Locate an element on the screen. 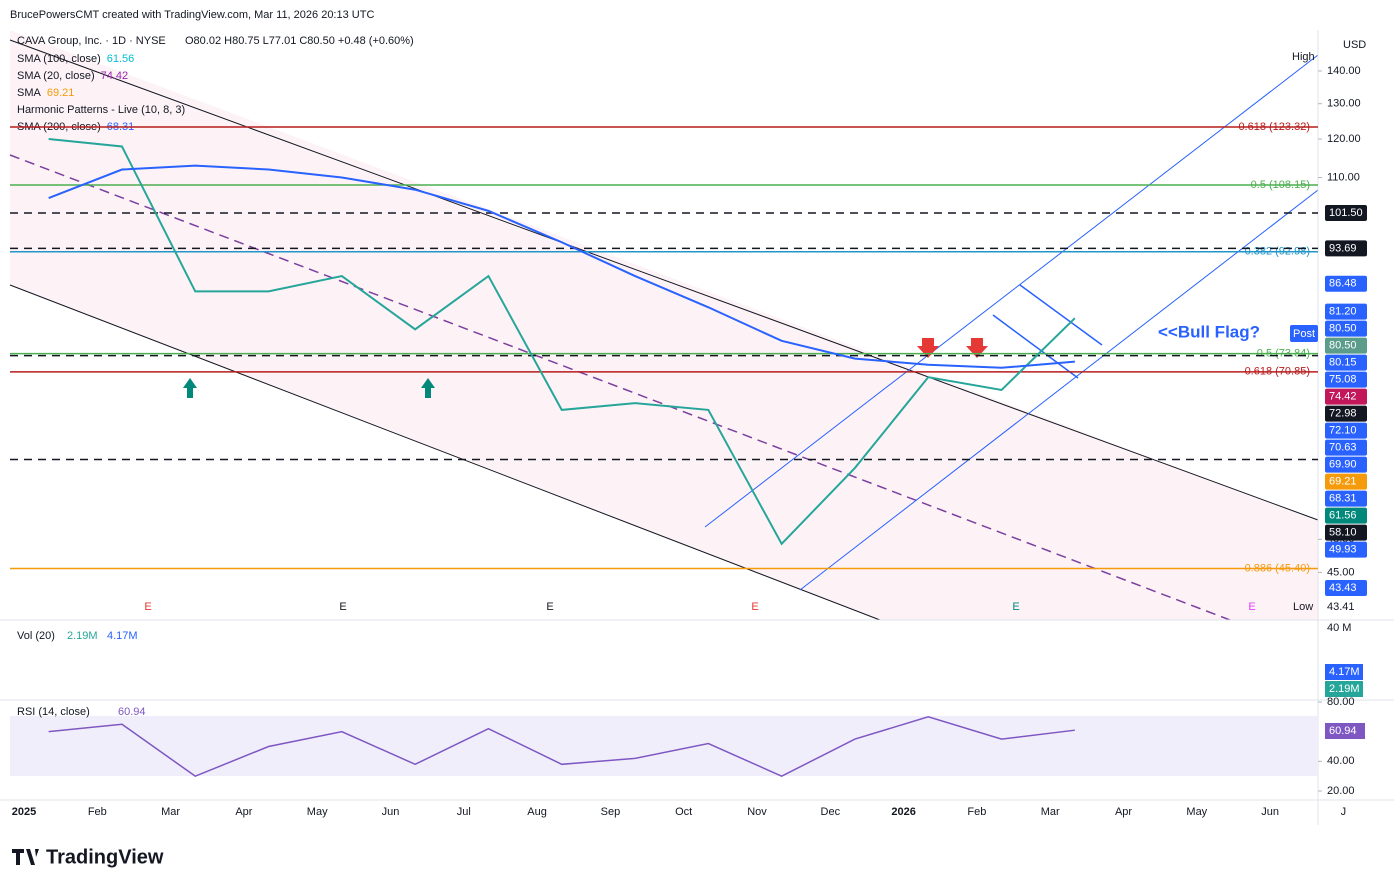 This screenshot has height=887, width=1394. vol-badge-text: 4.17M is located at coordinates (1344, 672).